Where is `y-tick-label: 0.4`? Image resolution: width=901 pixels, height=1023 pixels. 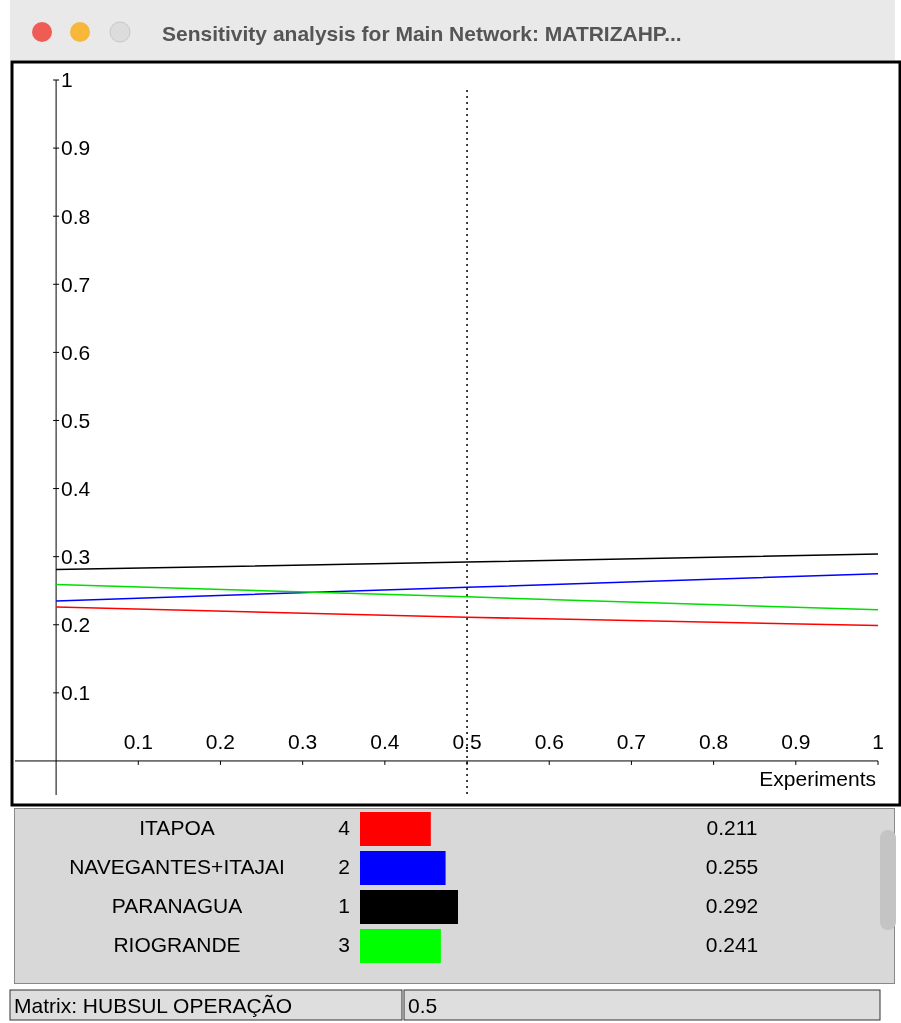 y-tick-label: 0.4 is located at coordinates (76, 488).